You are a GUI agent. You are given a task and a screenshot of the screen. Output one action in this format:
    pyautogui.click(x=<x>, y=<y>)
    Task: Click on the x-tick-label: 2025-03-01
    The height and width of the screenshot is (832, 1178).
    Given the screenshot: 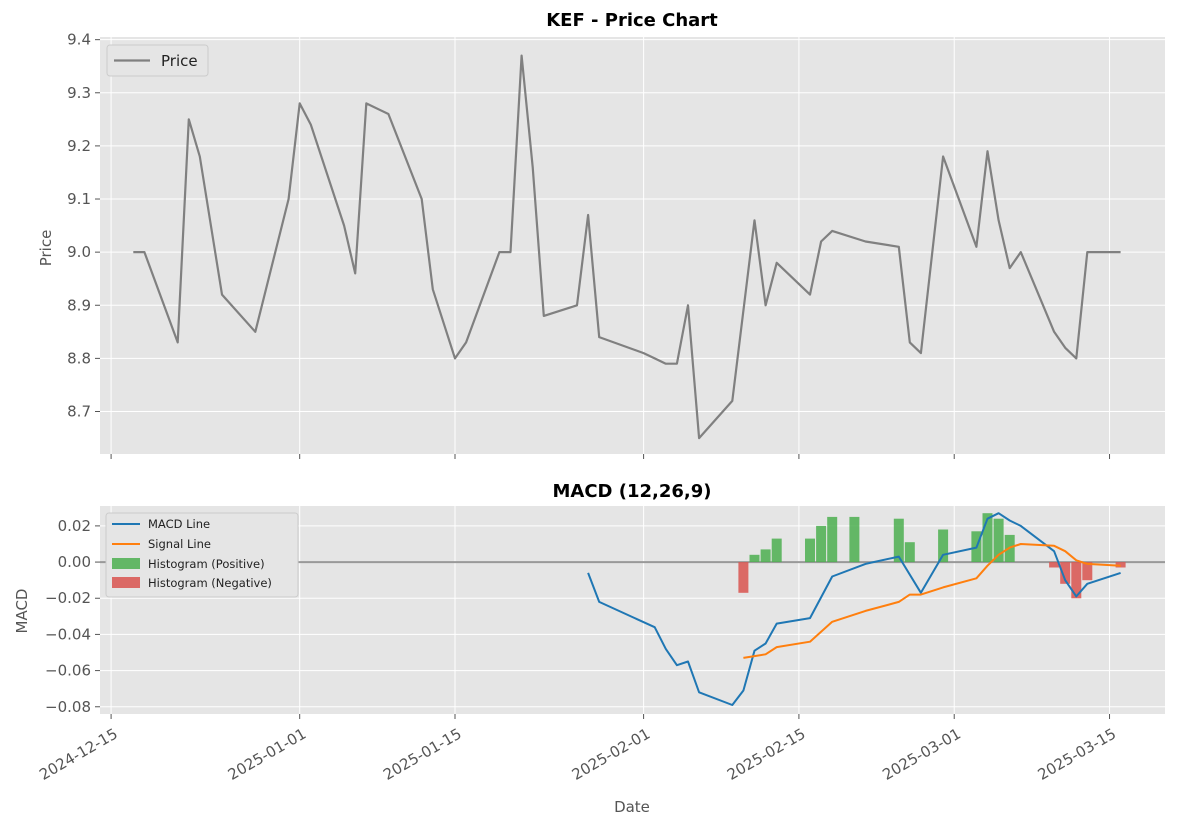 What is the action you would take?
    pyautogui.click(x=921, y=754)
    